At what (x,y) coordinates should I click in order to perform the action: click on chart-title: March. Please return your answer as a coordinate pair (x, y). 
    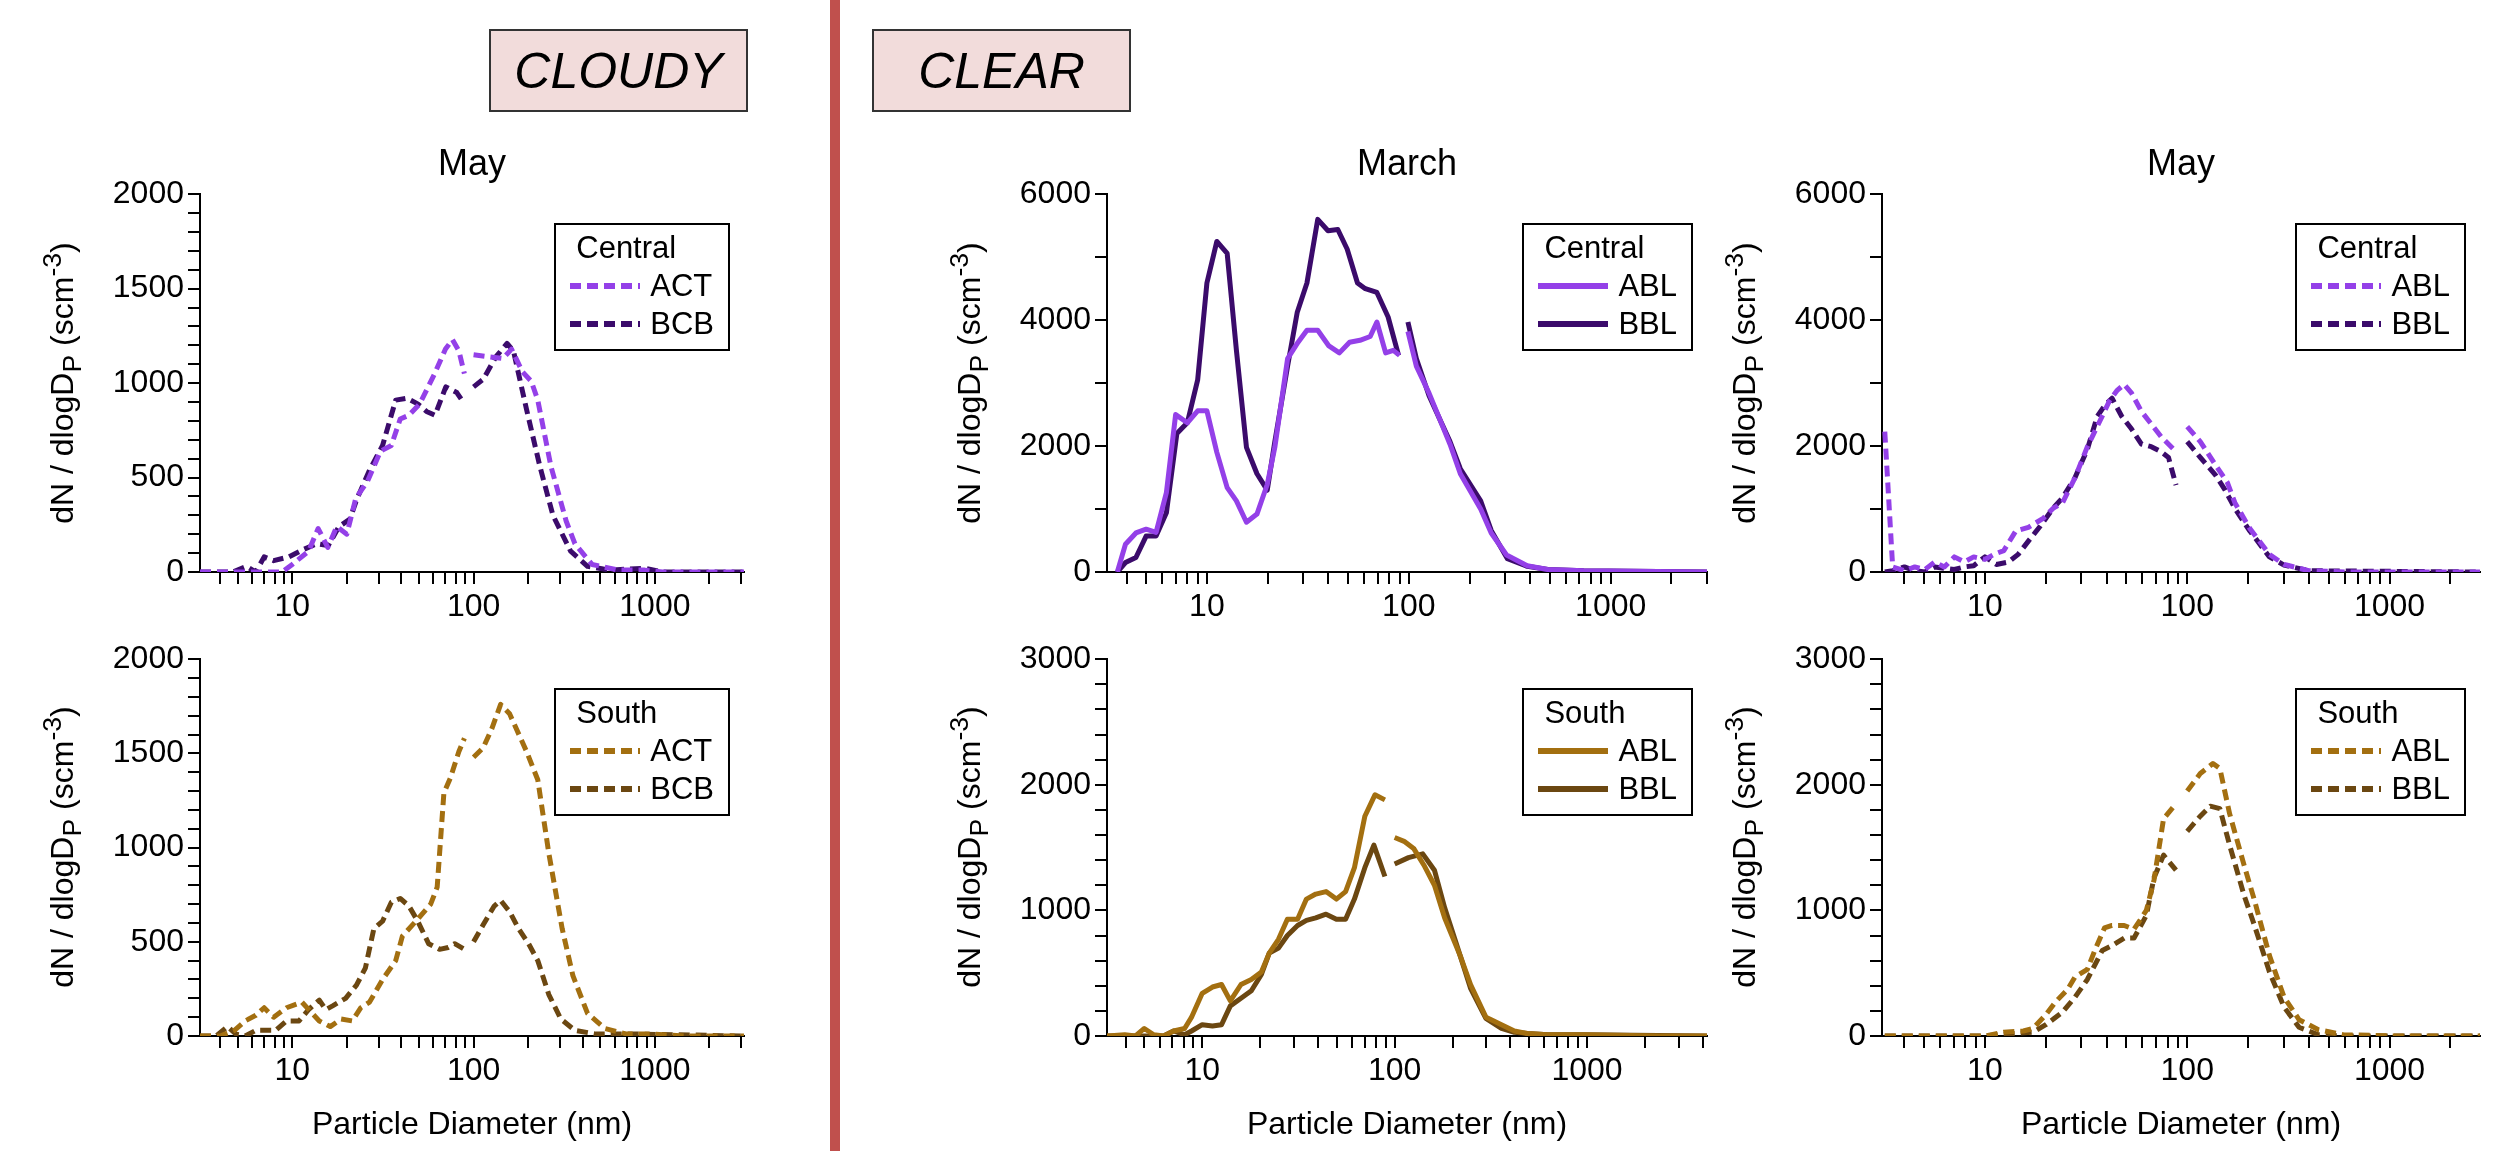
    Looking at the image, I should click on (1407, 162).